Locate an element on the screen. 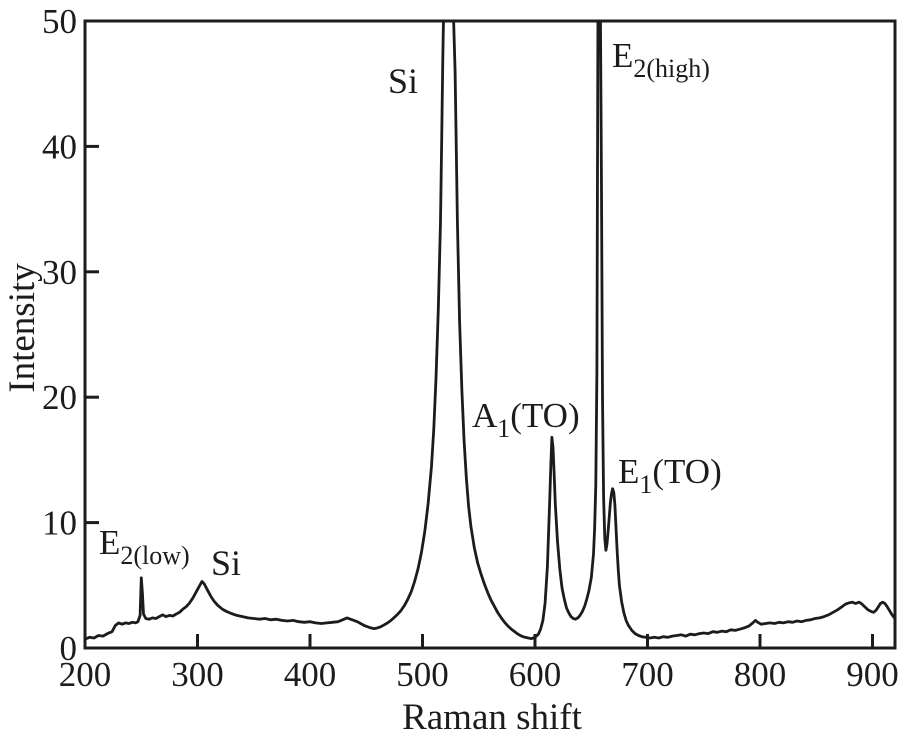  y-axis-title: Intensity is located at coordinates (22, 328).